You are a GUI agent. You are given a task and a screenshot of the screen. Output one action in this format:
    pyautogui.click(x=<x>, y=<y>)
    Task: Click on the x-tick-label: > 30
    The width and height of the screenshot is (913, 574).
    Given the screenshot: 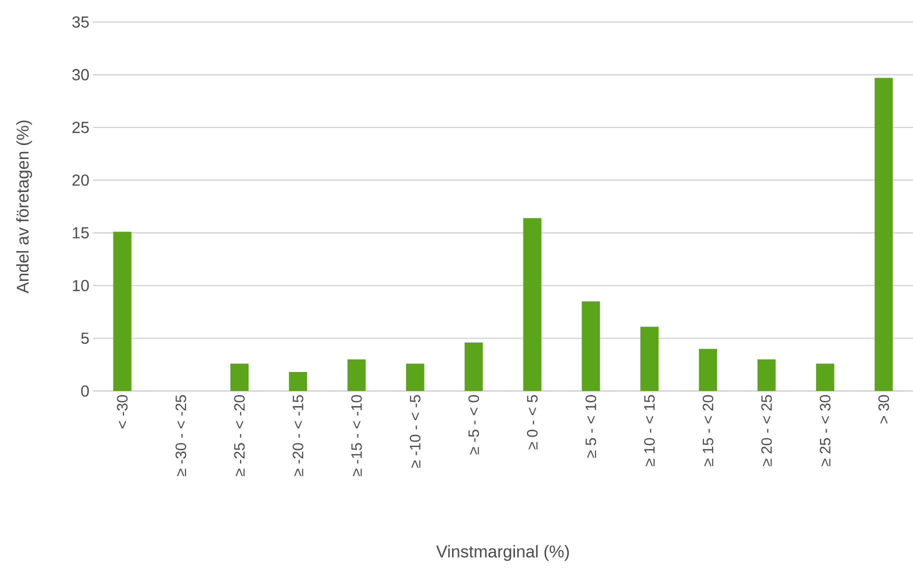 What is the action you would take?
    pyautogui.click(x=884, y=409)
    